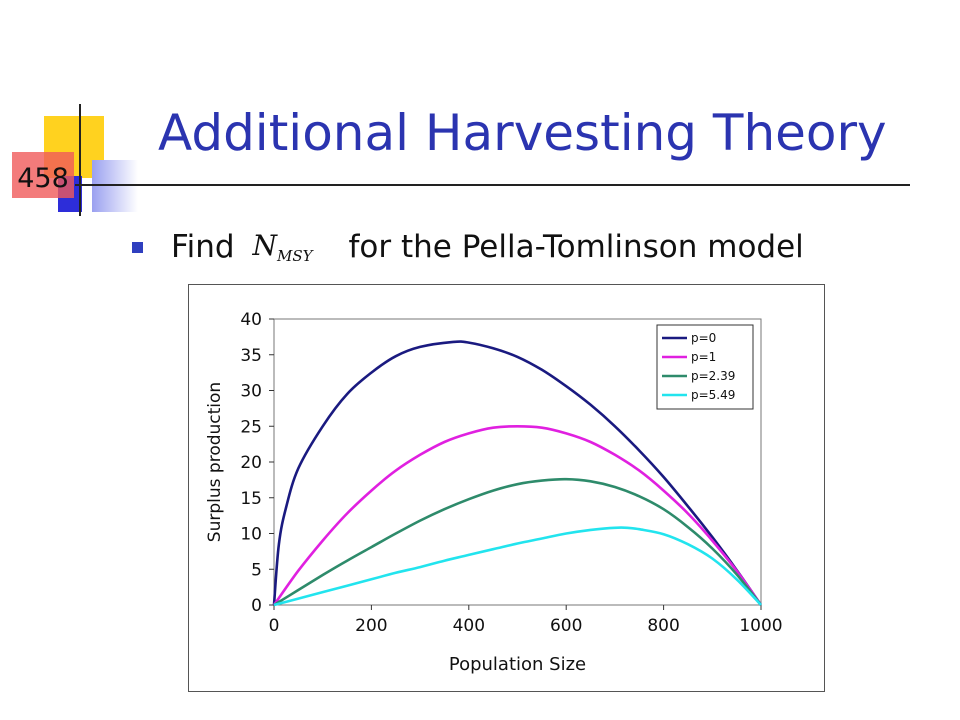 This screenshot has width=960, height=720. What do you see at coordinates (80, 160) in the screenshot?
I see `deco-vertical-line` at bounding box center [80, 160].